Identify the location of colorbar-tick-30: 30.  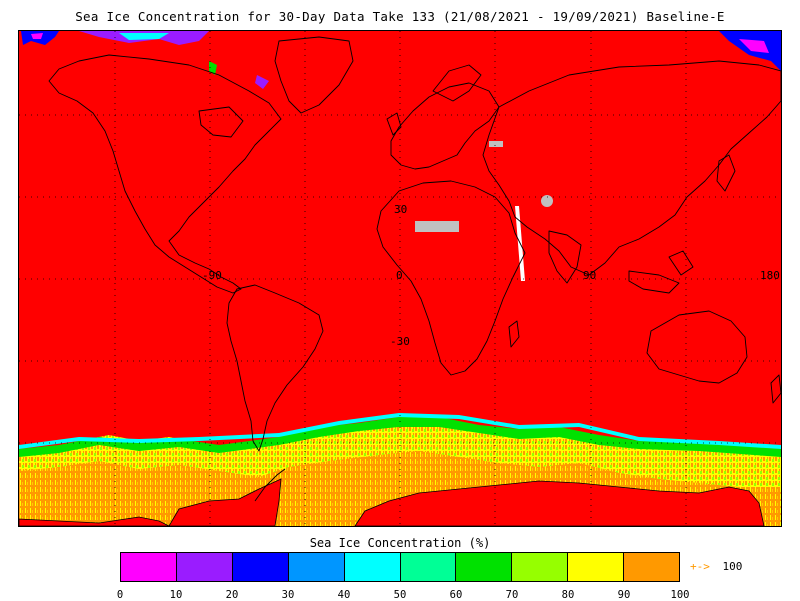
(288, 595).